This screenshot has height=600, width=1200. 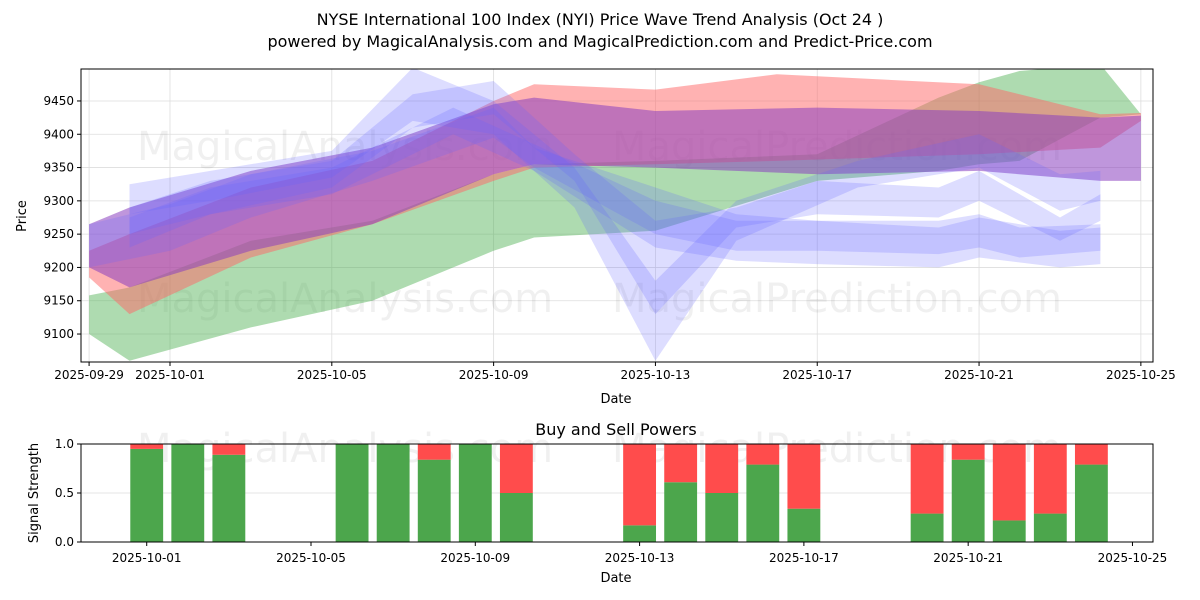 What do you see at coordinates (804, 558) in the screenshot?
I see `signal-x-tick-label: 2025-10-17` at bounding box center [804, 558].